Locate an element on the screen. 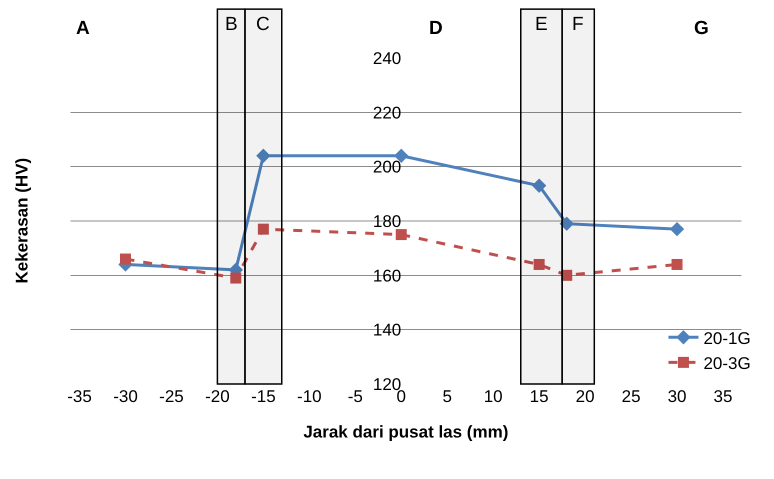 This screenshot has height=479, width=774. band-label: C is located at coordinates (263, 24).